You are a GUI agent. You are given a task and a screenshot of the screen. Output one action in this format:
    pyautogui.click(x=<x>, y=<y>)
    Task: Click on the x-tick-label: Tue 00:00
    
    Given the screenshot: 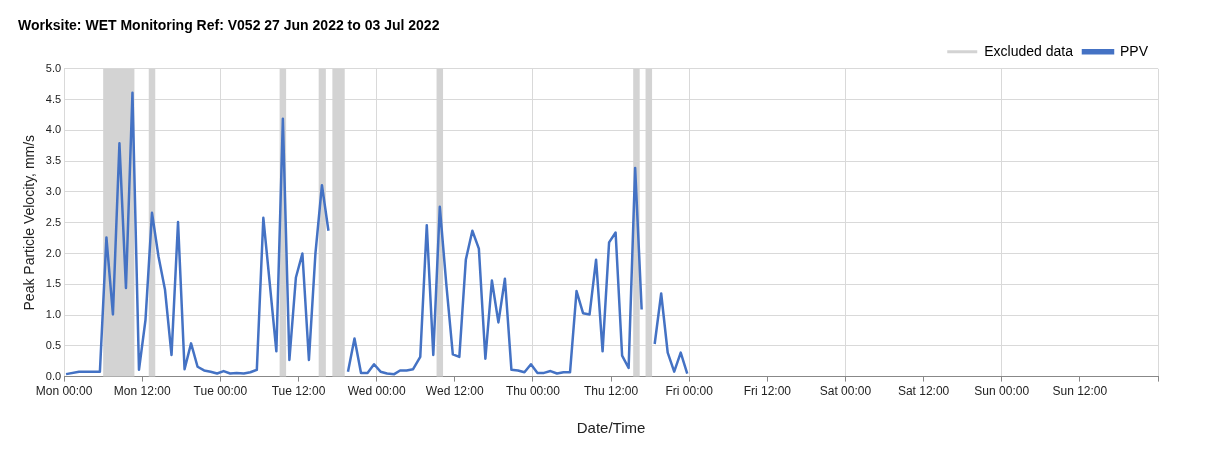 What is the action you would take?
    pyautogui.click(x=220, y=391)
    